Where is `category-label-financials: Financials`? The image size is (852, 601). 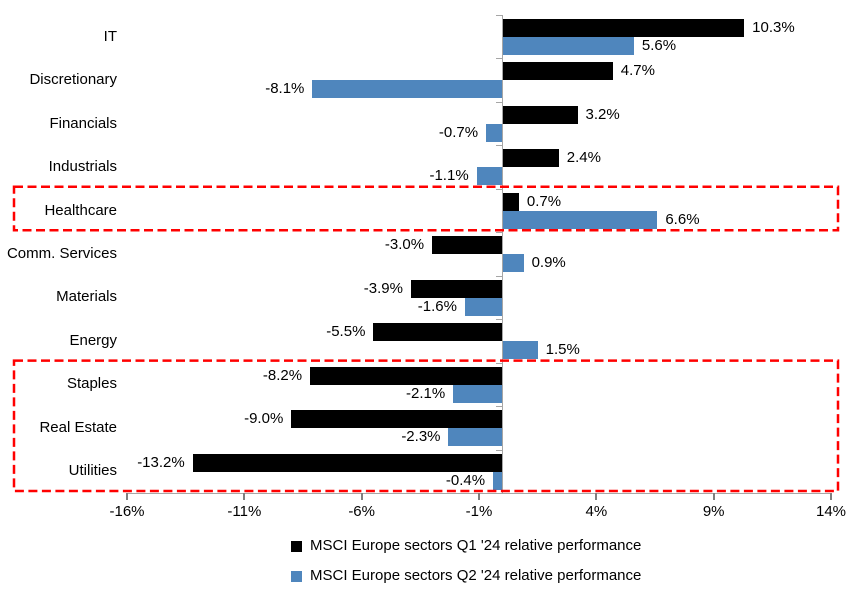
category-label-financials: Financials is located at coordinates (83, 123).